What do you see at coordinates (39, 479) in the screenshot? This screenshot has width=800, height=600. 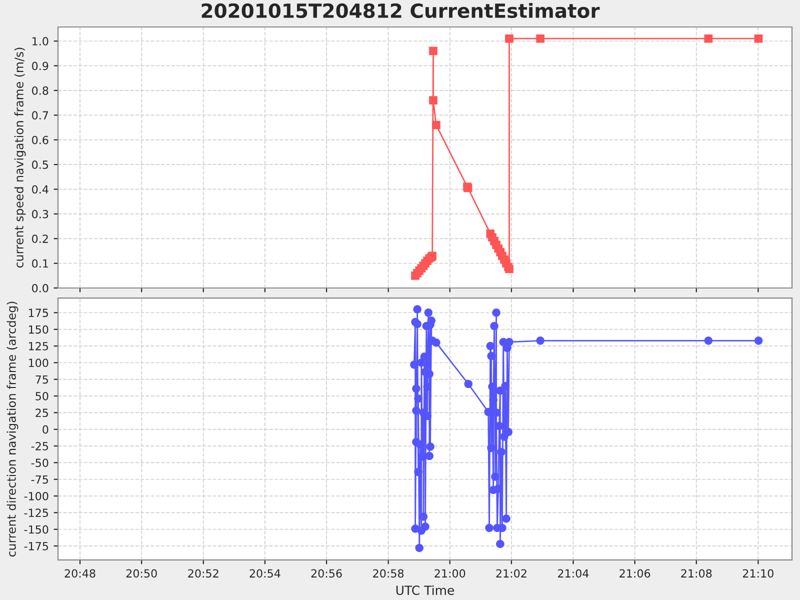 I see `y-tick-label: -75` at bounding box center [39, 479].